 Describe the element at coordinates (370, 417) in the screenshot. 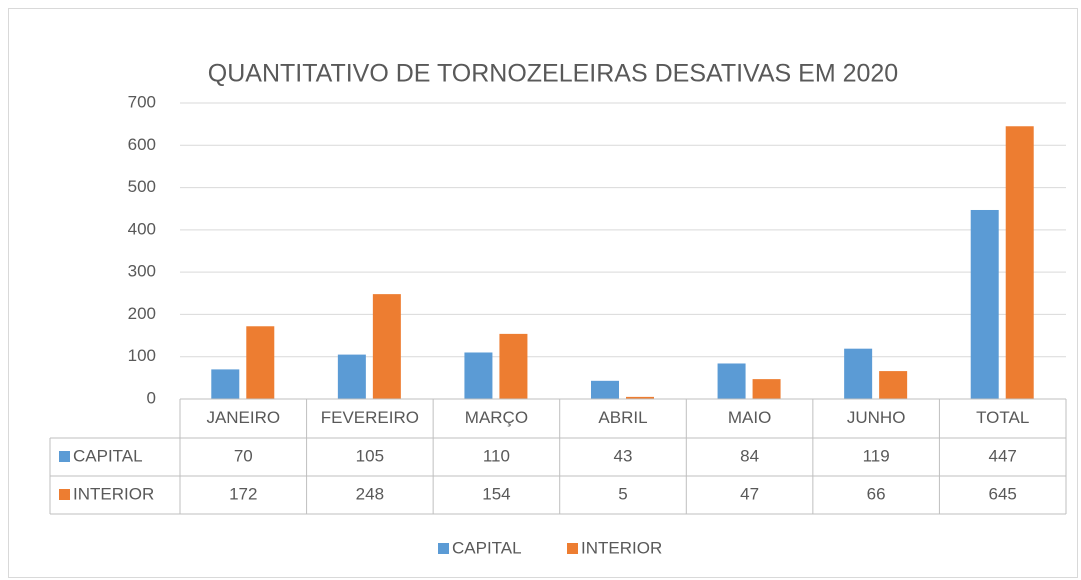

I see `x-tick-label: FEVEREIRO` at that location.